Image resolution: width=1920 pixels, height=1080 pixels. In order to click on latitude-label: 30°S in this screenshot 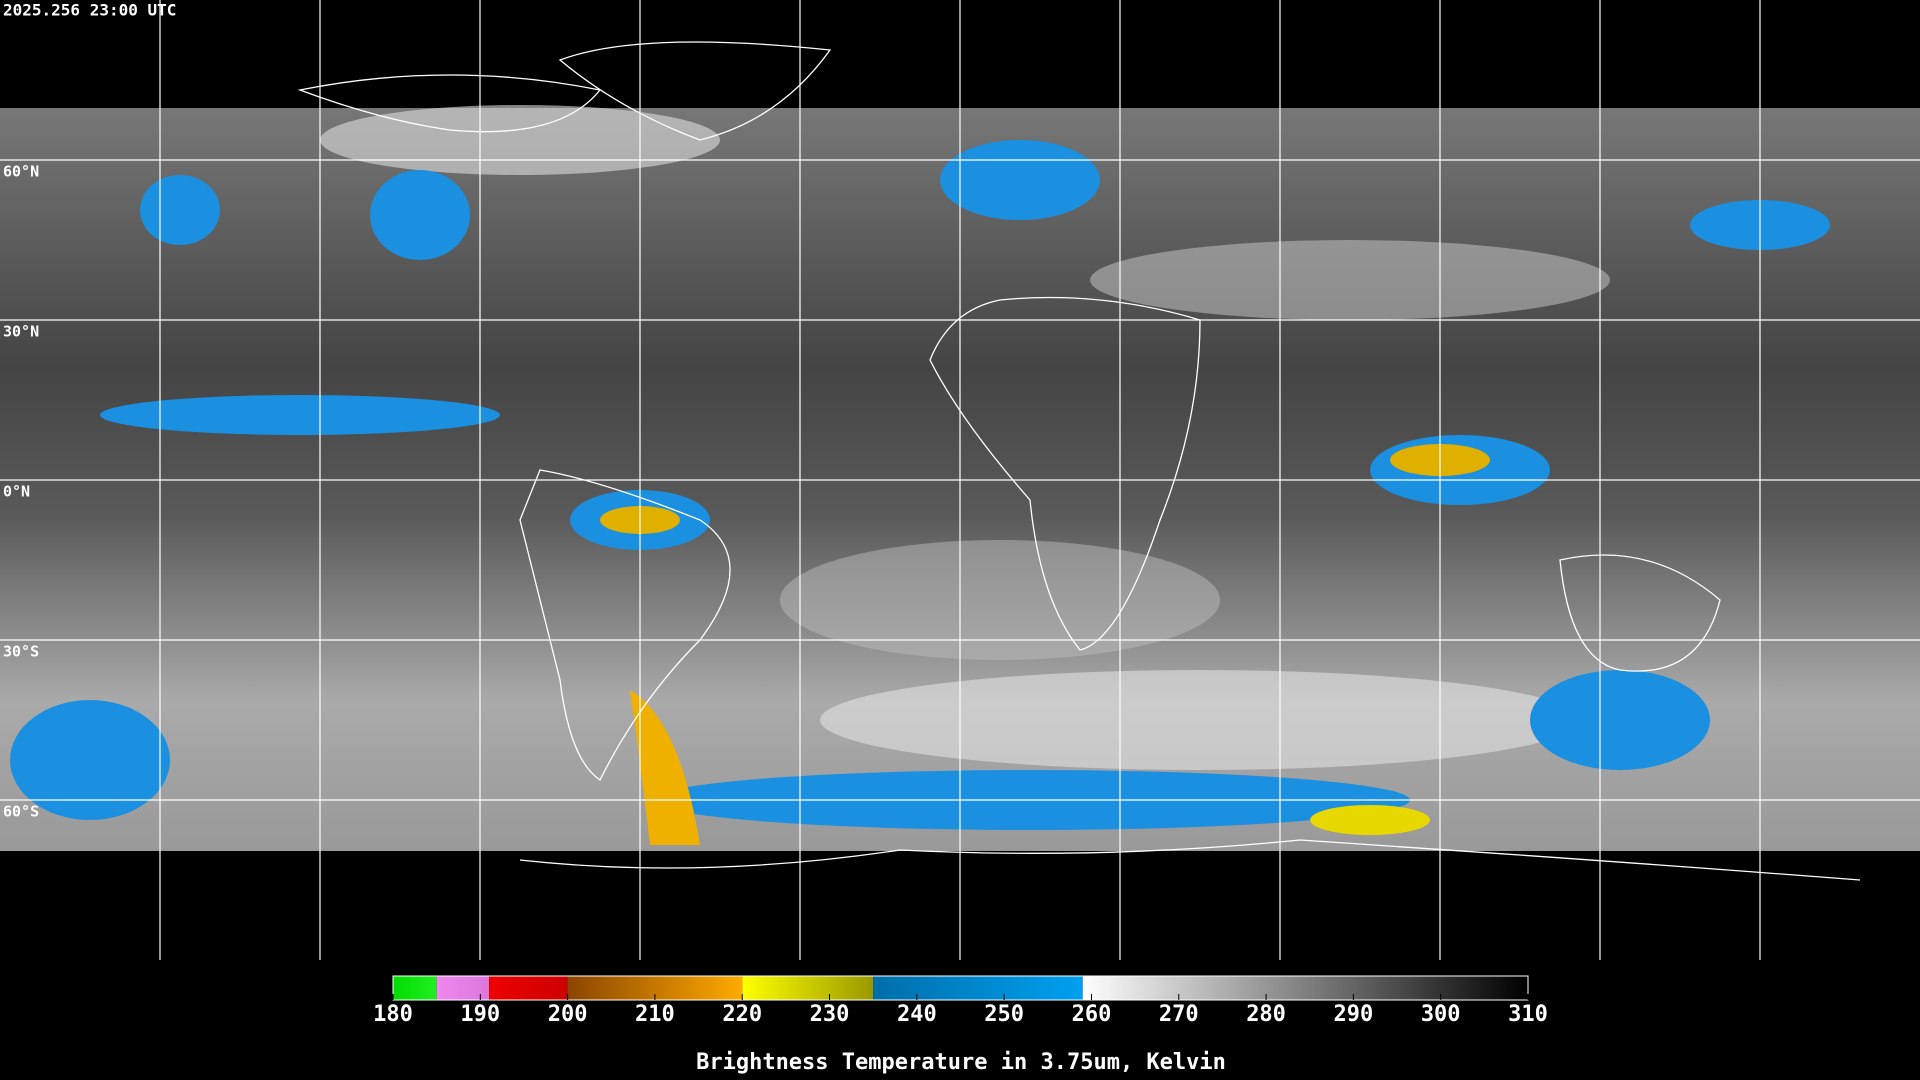, I will do `click(21, 652)`.